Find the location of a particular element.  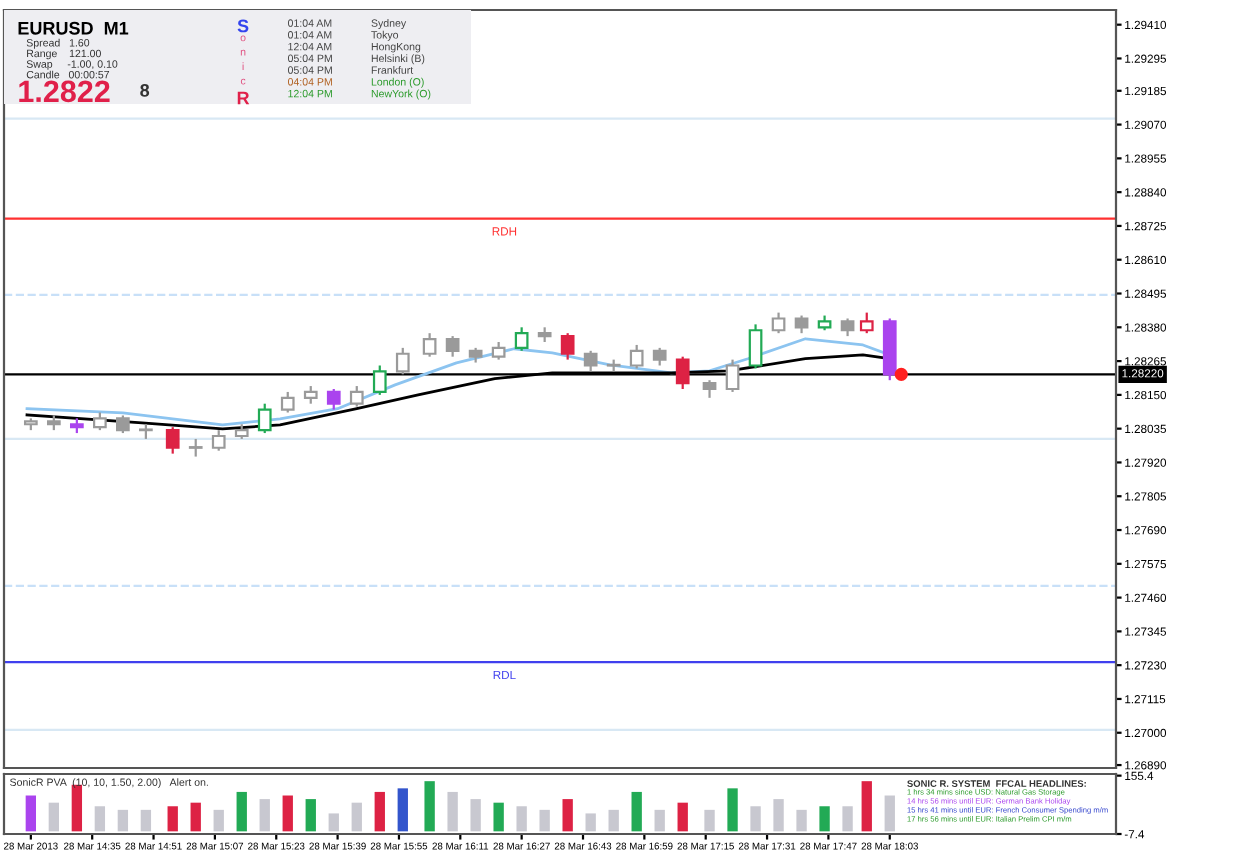

annotation: S is located at coordinates (243, 26).